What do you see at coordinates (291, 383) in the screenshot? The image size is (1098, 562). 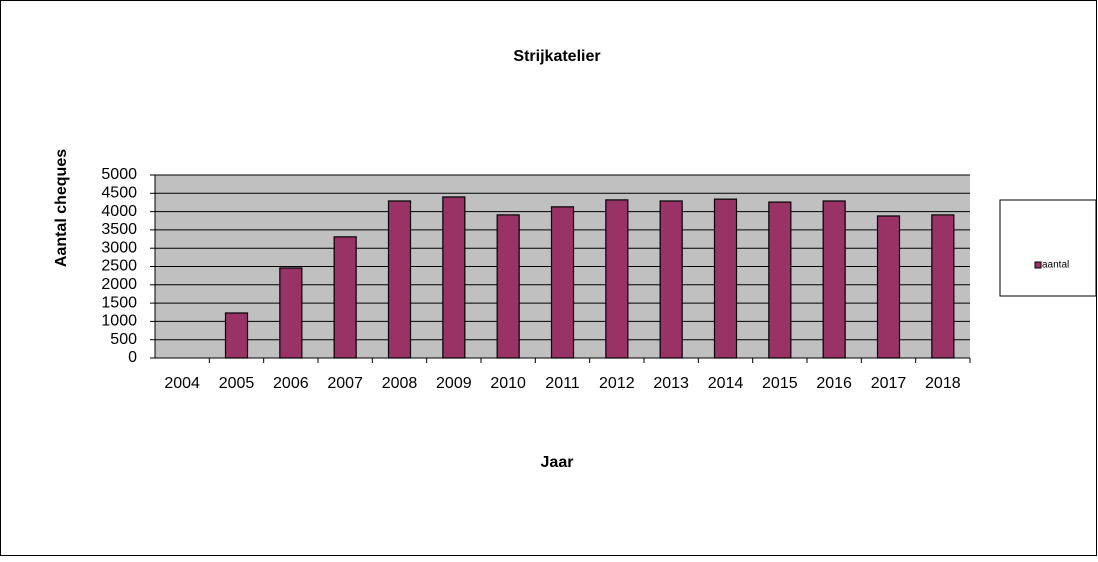 I see `x-tick-label: 2006` at bounding box center [291, 383].